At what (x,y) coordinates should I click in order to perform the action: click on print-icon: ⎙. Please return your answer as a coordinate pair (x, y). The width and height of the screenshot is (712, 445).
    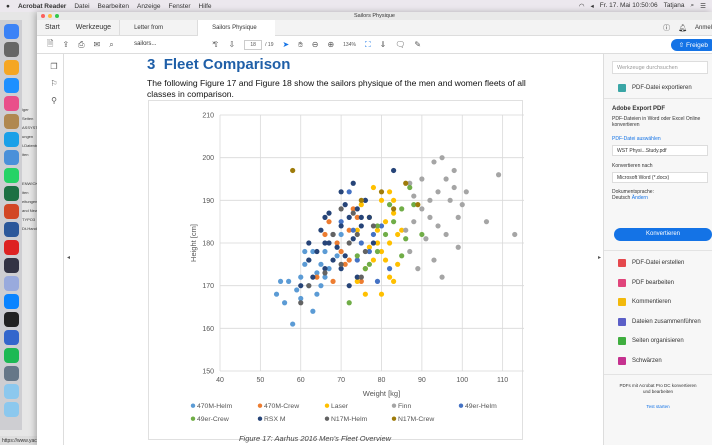
    Looking at the image, I should click on (81, 44).